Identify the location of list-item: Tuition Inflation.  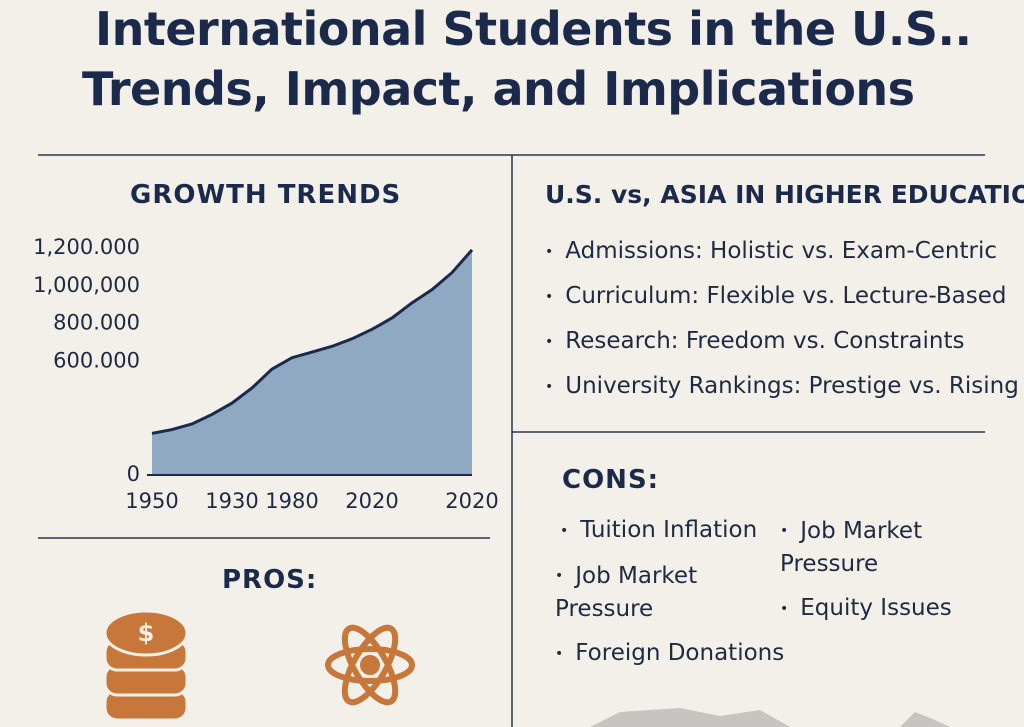
(658, 530).